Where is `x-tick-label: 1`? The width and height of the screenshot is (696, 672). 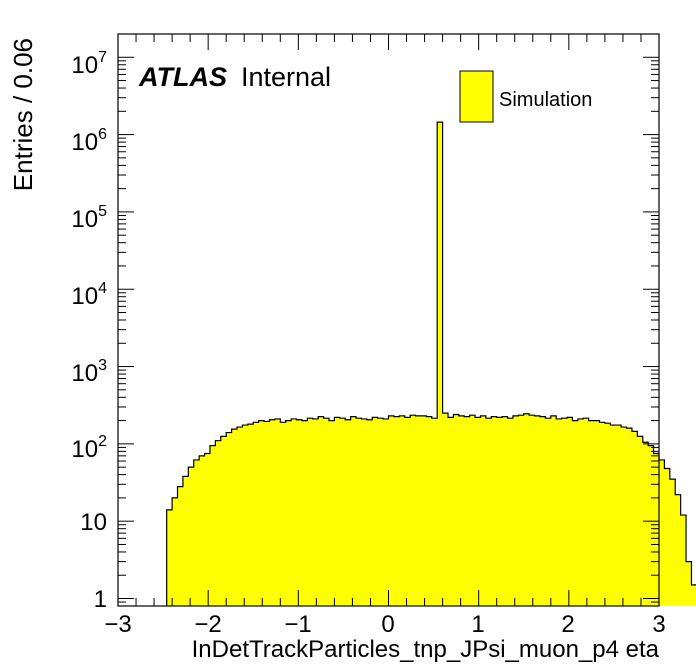 x-tick-label: 1 is located at coordinates (477, 624).